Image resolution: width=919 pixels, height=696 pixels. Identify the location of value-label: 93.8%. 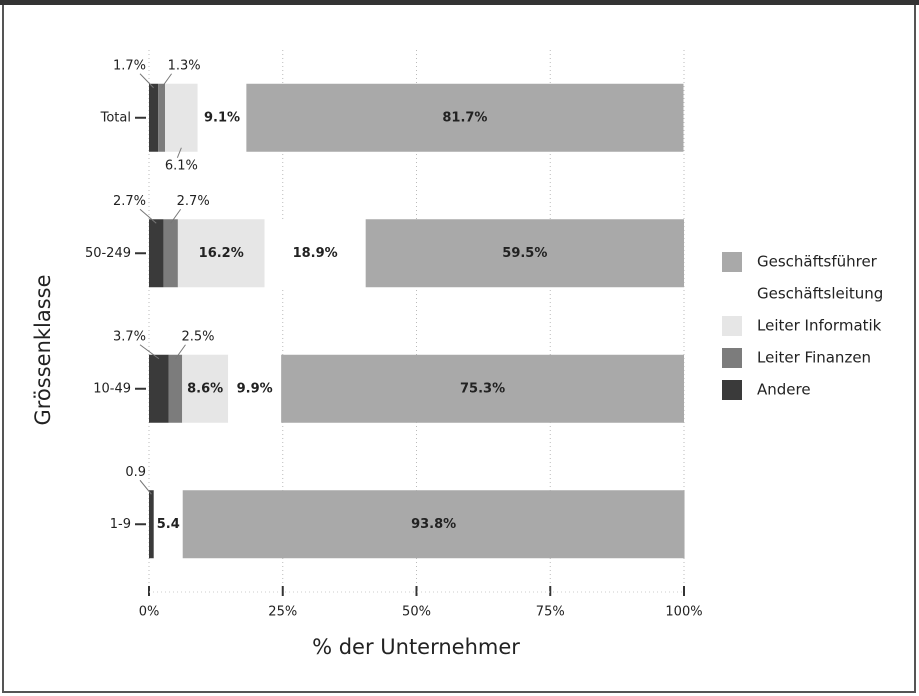
(433, 524).